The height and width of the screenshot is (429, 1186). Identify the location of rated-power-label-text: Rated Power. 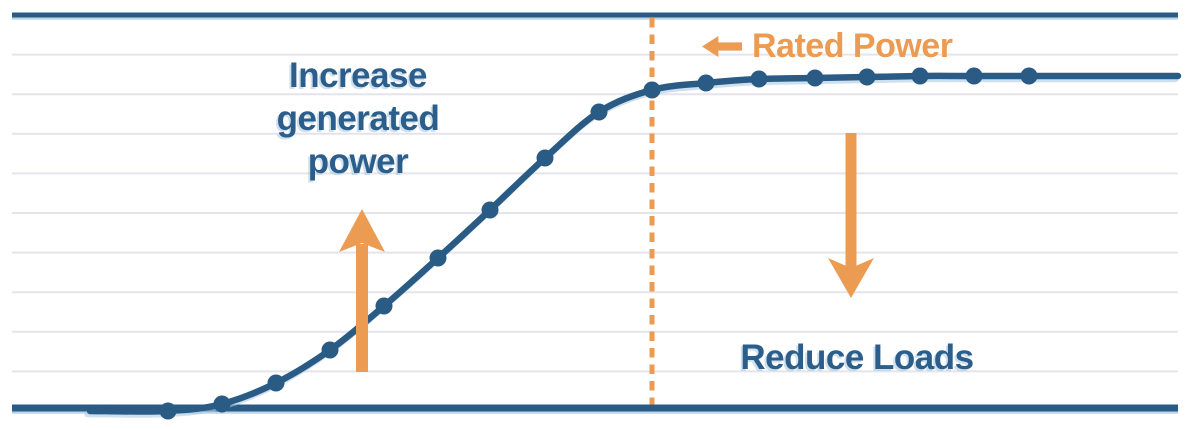
(852, 46).